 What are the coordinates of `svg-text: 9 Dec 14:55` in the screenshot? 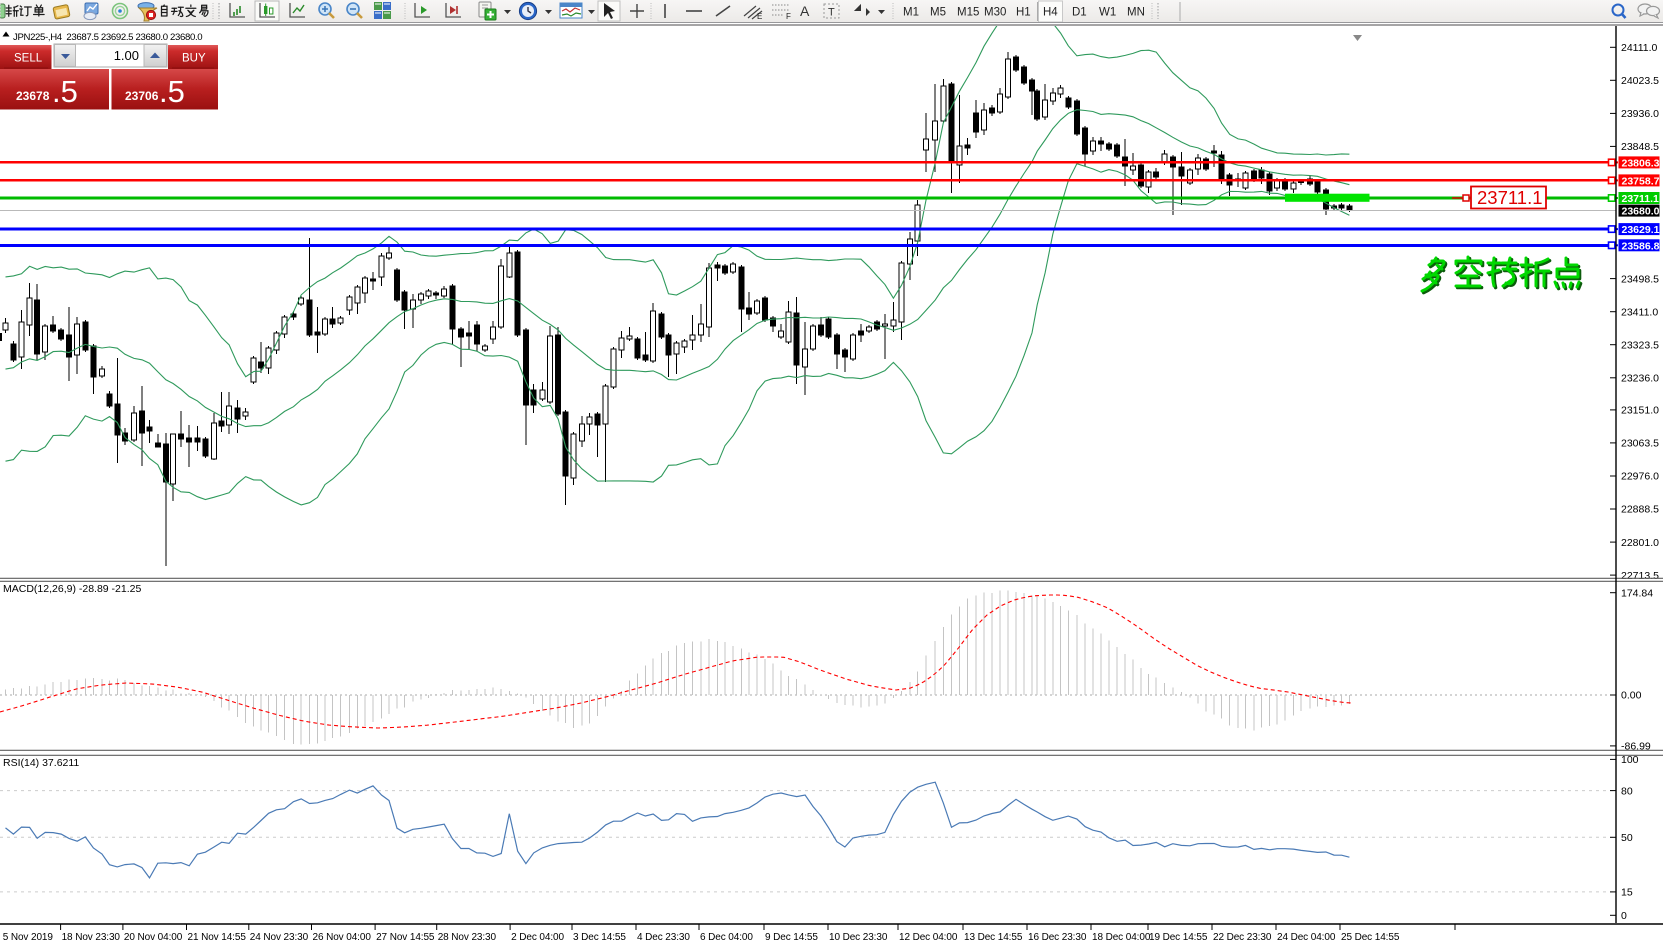 It's located at (791, 937).